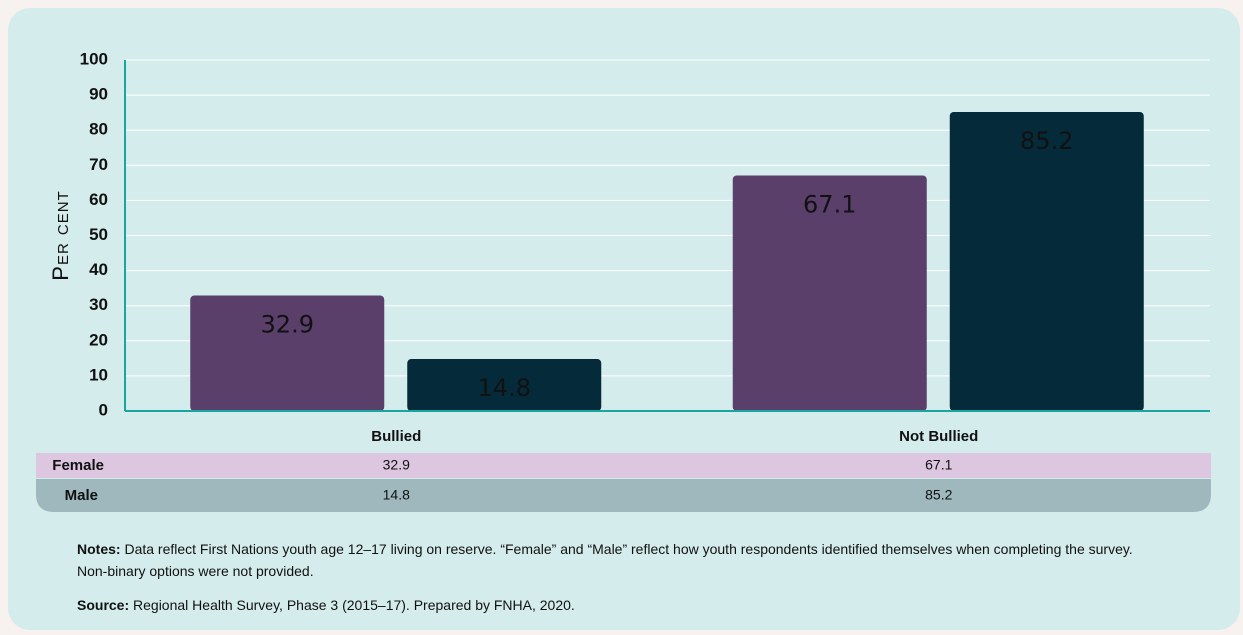 This screenshot has width=1243, height=635. Describe the element at coordinates (504, 388) in the screenshot. I see `data-label: 14.8` at that location.